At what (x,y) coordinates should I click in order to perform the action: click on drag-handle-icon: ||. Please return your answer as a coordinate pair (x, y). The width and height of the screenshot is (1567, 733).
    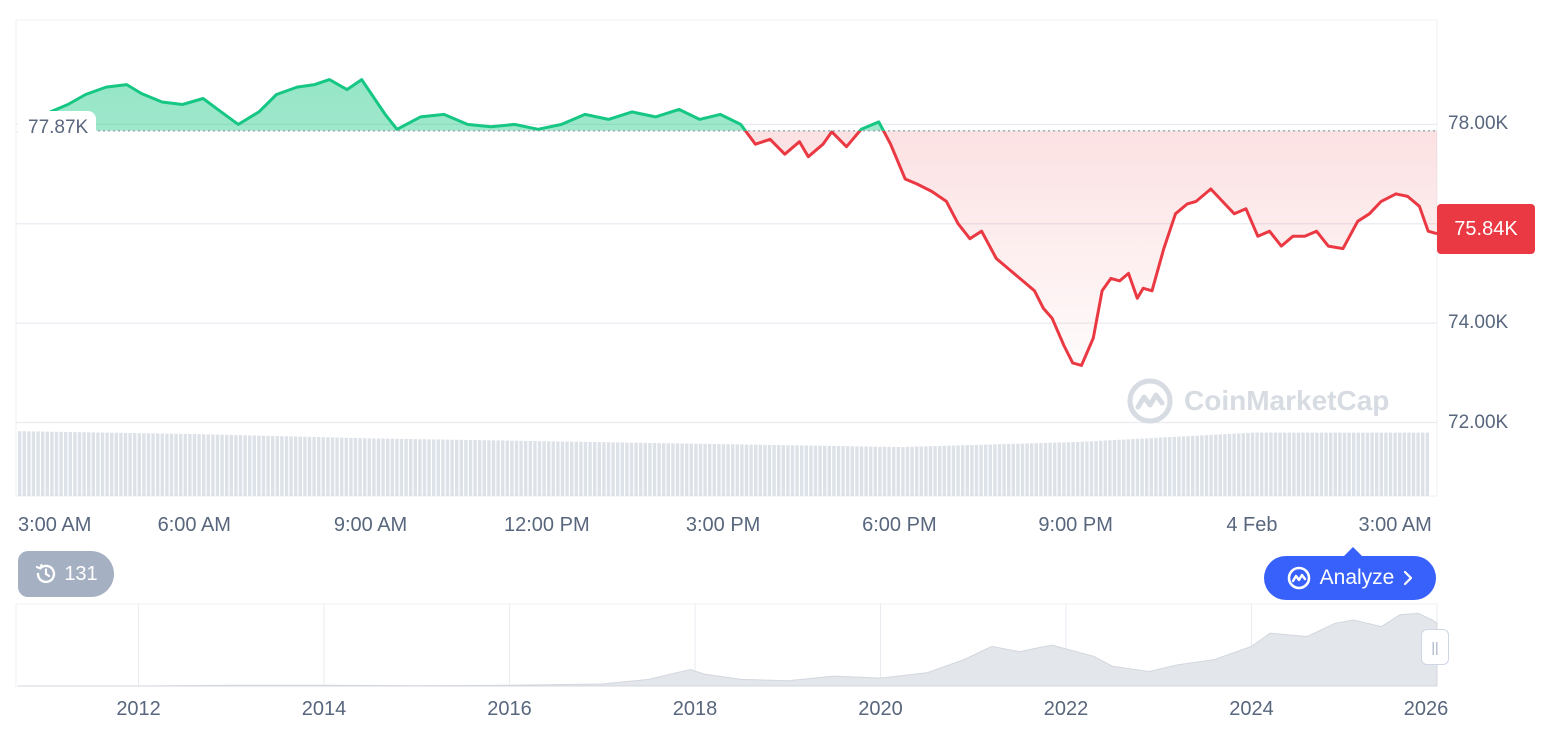
    Looking at the image, I should click on (1435, 647).